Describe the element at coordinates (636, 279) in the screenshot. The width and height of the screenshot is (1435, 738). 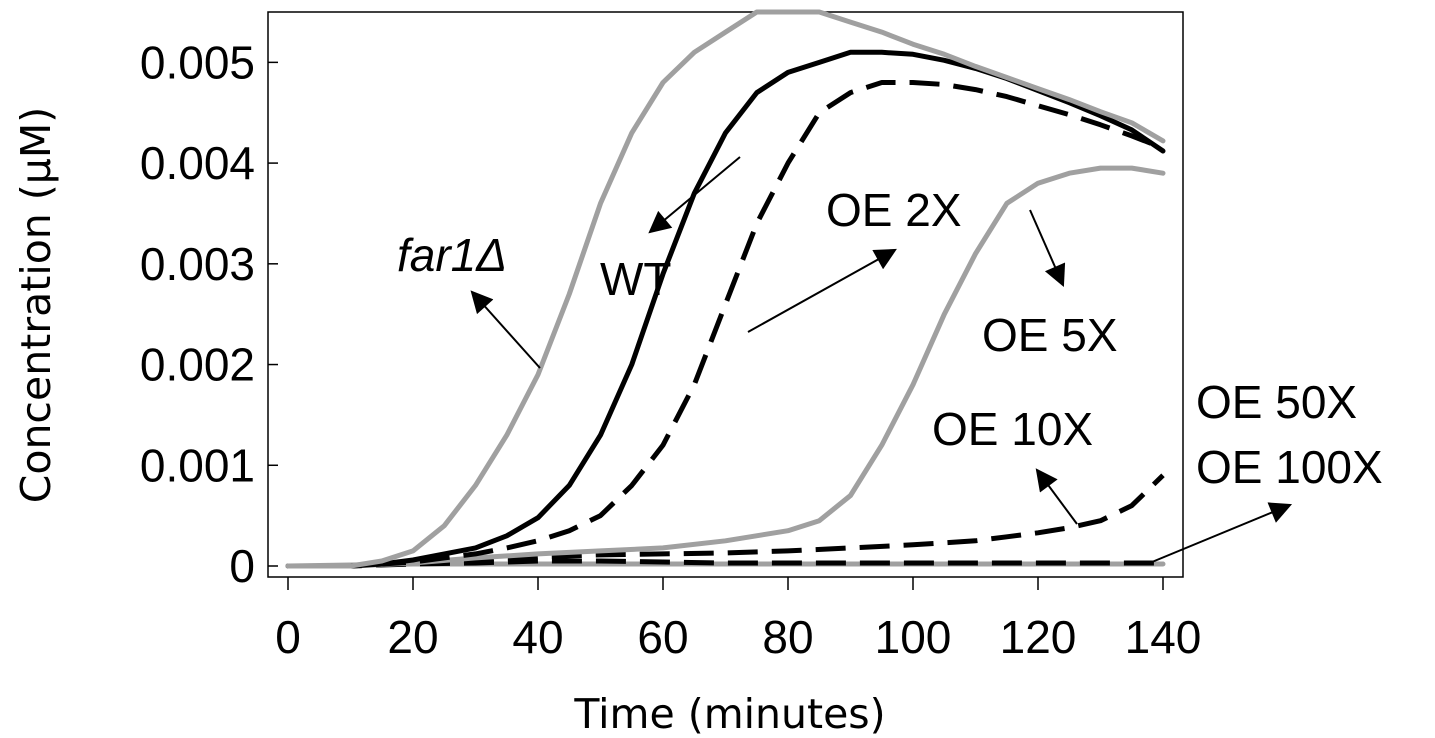
I see `label-wt: WT` at that location.